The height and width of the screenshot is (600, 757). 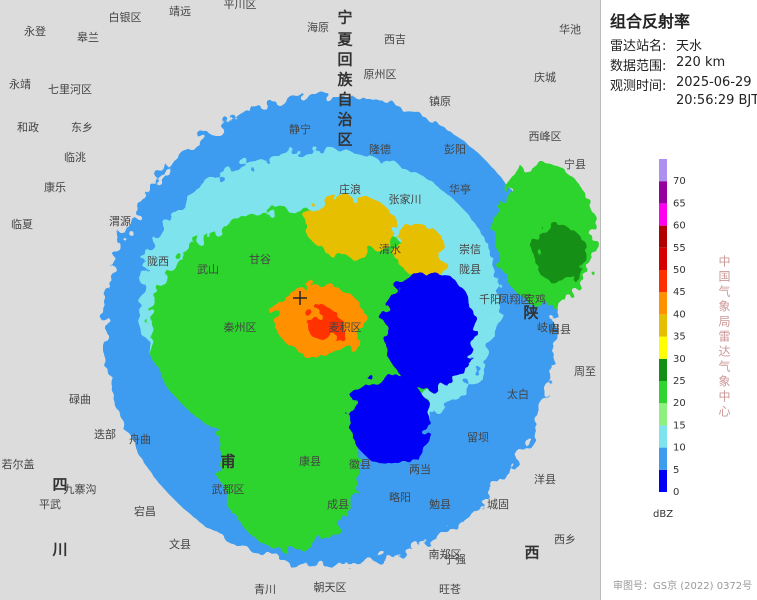 What do you see at coordinates (420, 469) in the screenshot?
I see `place-label: 两当` at bounding box center [420, 469].